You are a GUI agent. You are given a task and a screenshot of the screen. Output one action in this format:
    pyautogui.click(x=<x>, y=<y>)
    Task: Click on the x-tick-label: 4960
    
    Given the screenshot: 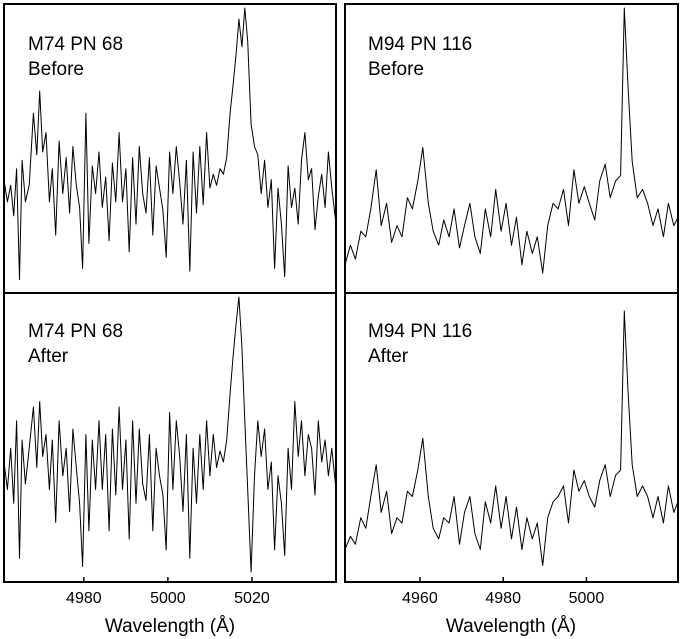 What is the action you would take?
    pyautogui.click(x=420, y=598)
    